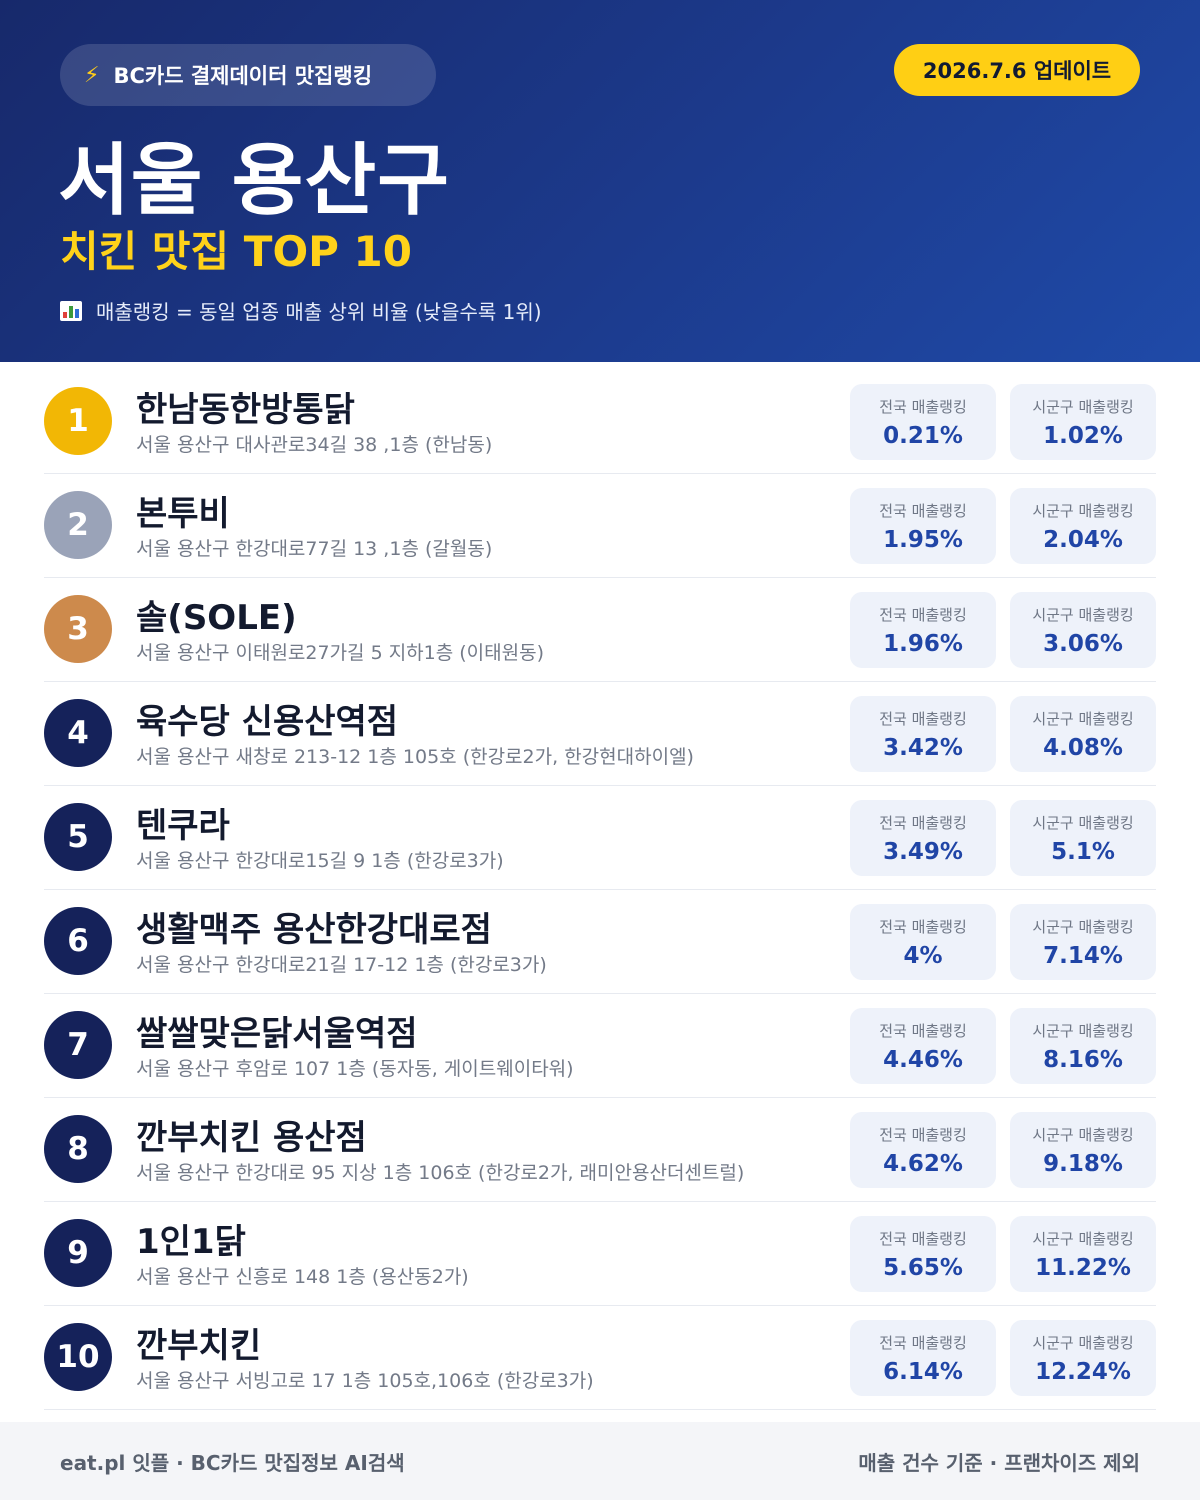 The height and width of the screenshot is (1500, 1200). What do you see at coordinates (277, 1034) in the screenshot?
I see `restaurant-name: 쌀쌀맞은닭서울역점` at bounding box center [277, 1034].